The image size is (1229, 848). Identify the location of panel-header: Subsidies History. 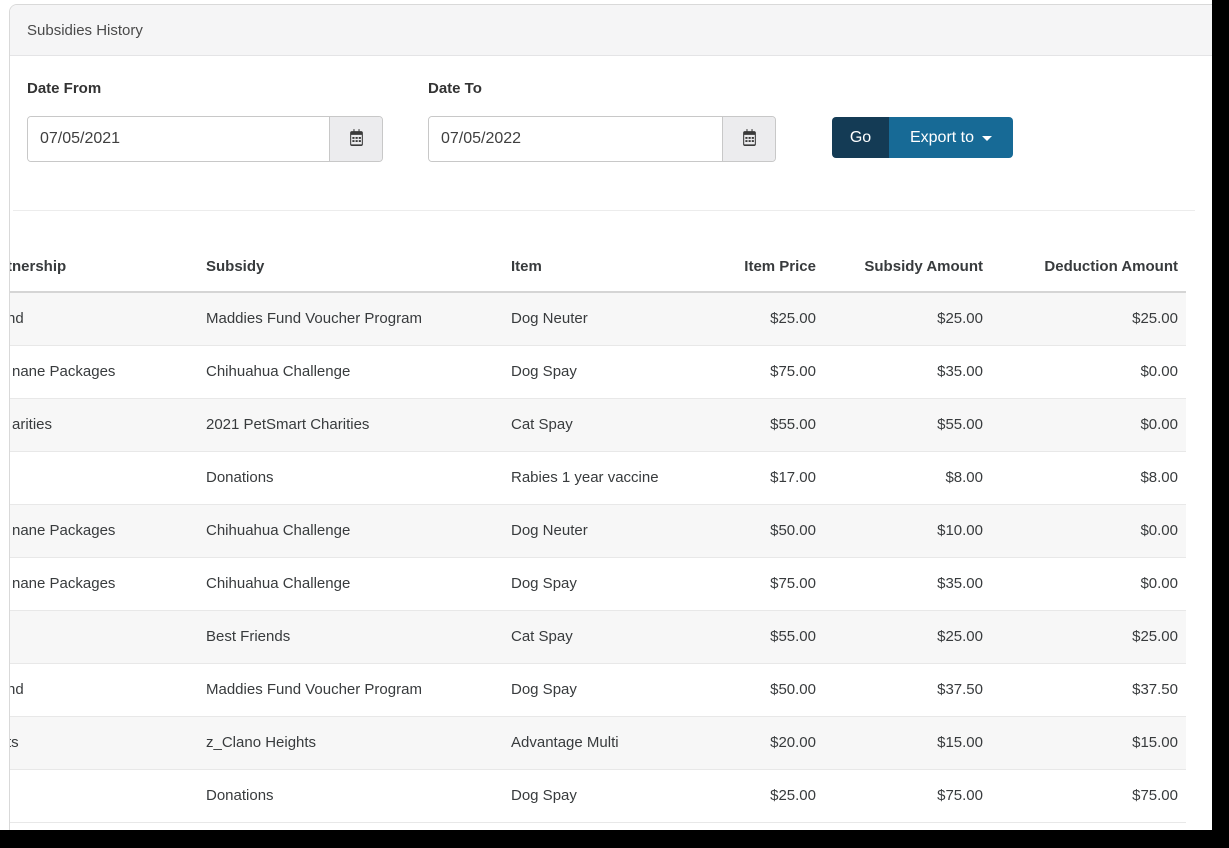
(611, 30).